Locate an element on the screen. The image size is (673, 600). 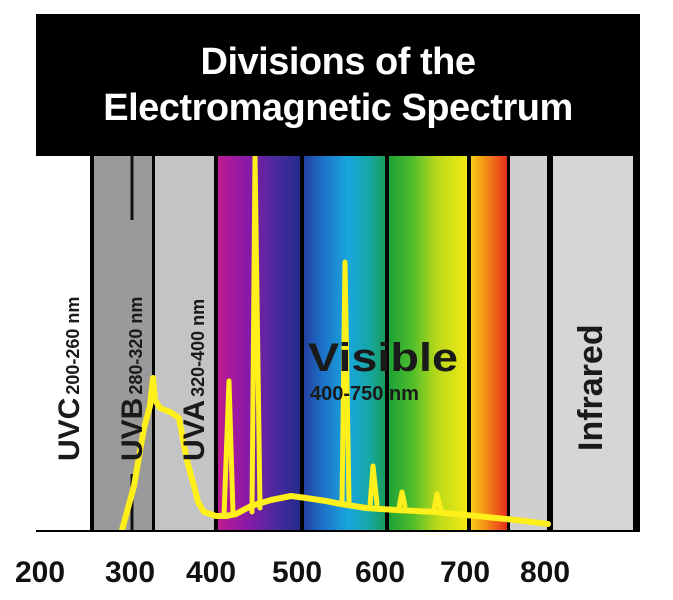
orange-red-band is located at coordinates (489, 343).